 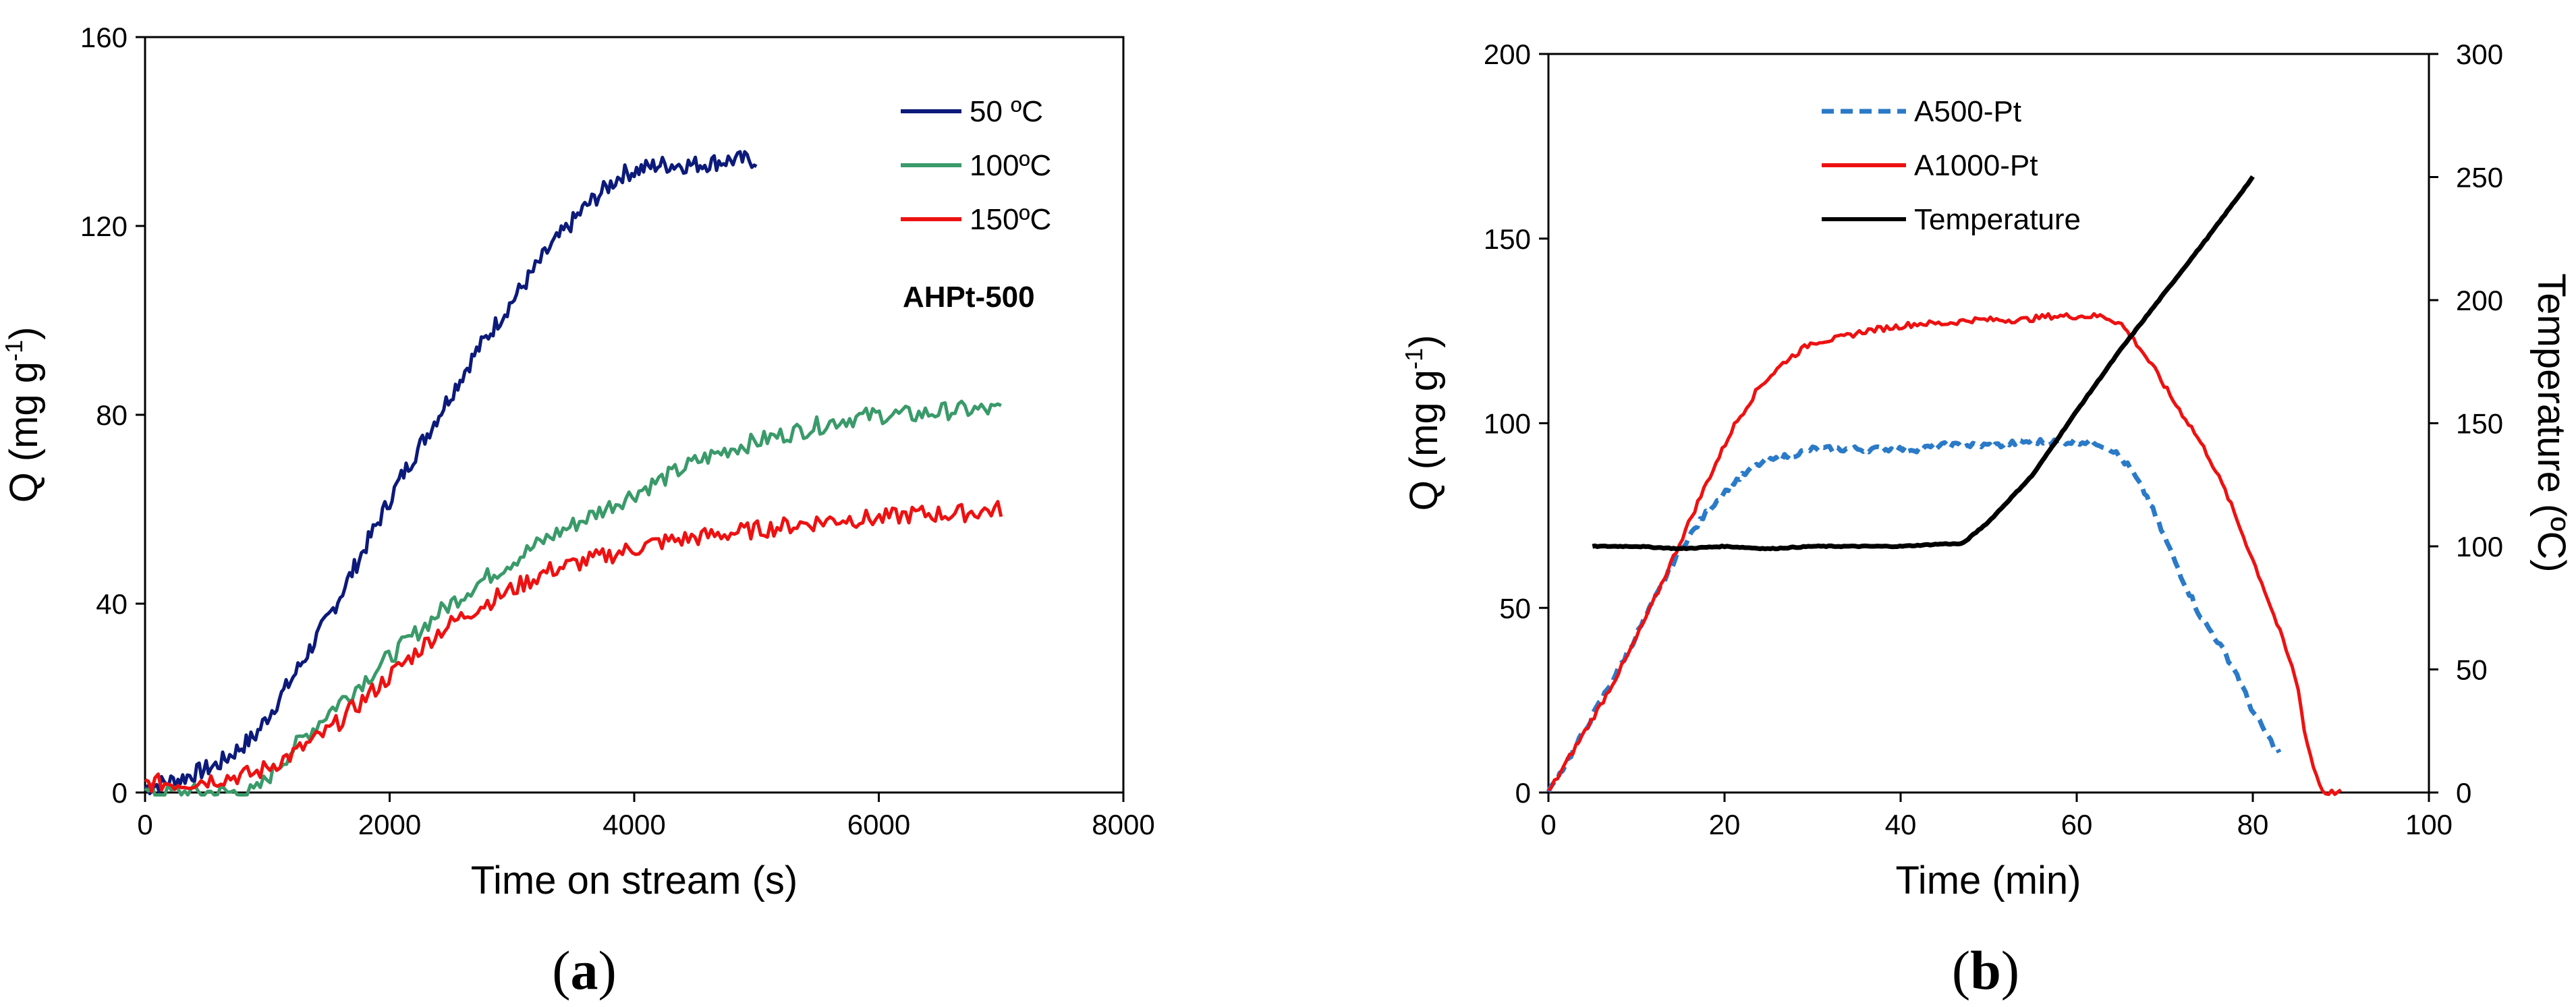 What do you see at coordinates (1988, 880) in the screenshot?
I see `x-axis-label-b: Time (min)` at bounding box center [1988, 880].